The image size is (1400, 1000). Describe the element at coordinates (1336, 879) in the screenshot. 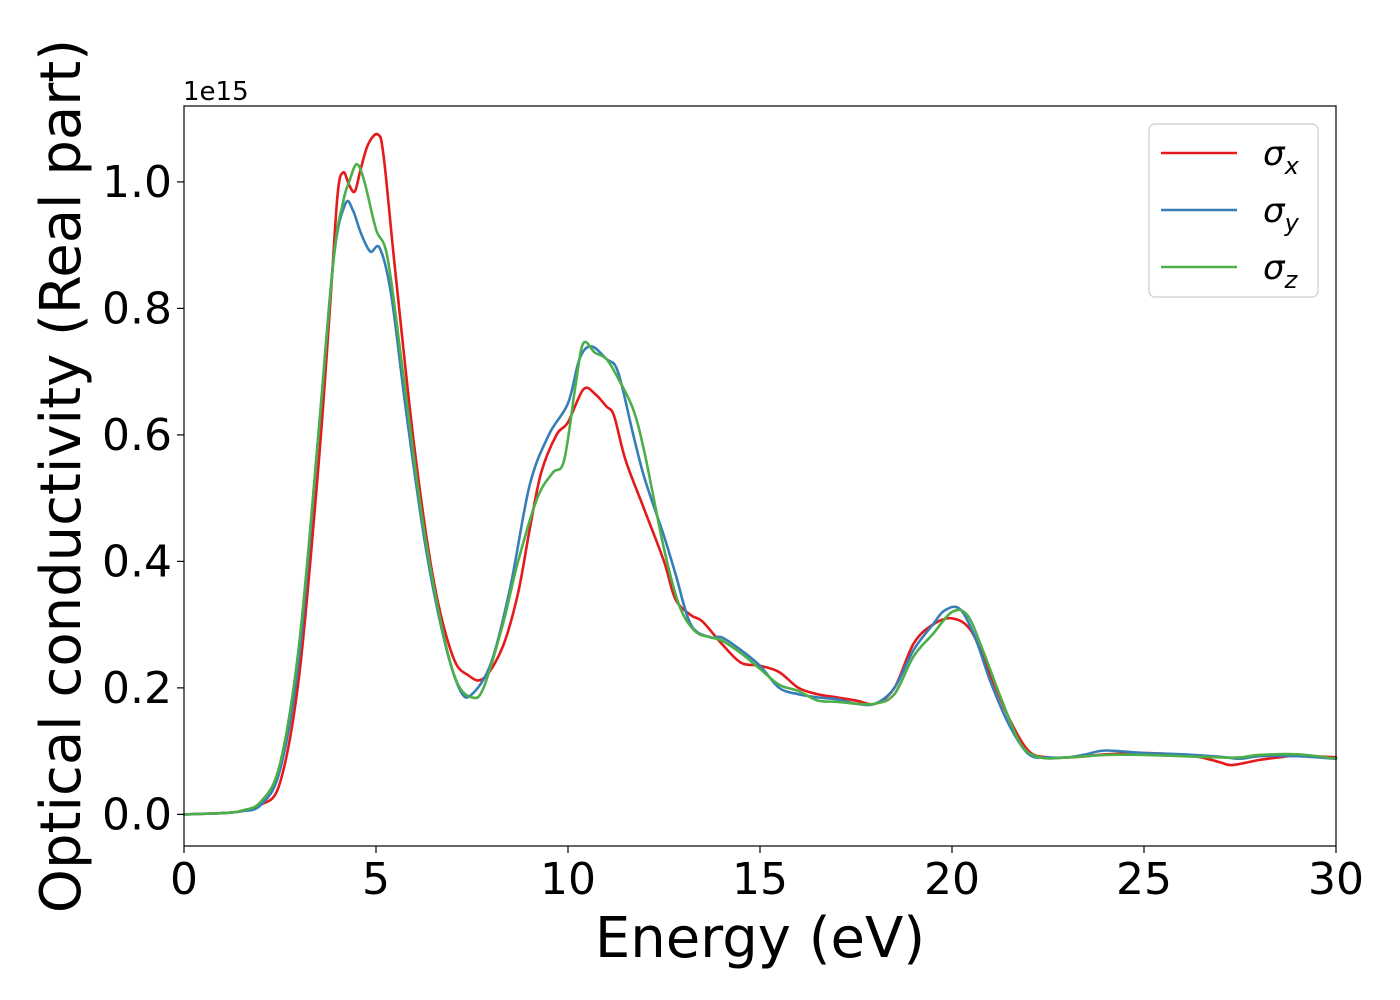

I see `x-tick-label: 30` at that location.